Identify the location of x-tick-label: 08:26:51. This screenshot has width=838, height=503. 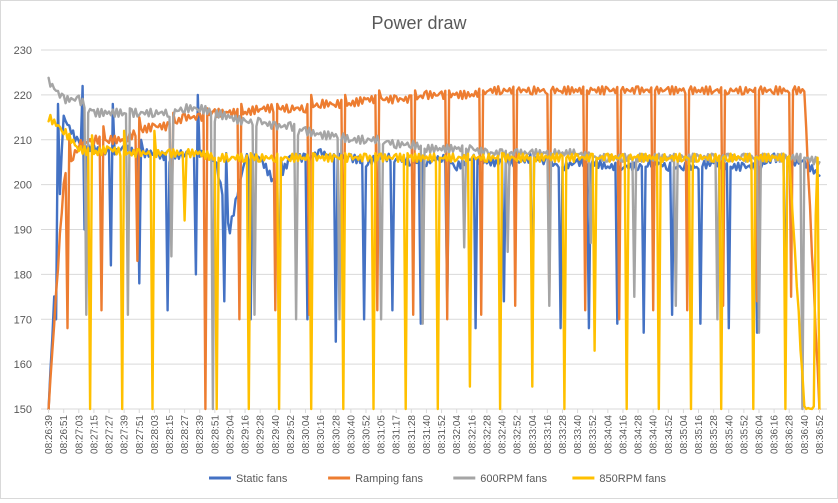
(64, 434).